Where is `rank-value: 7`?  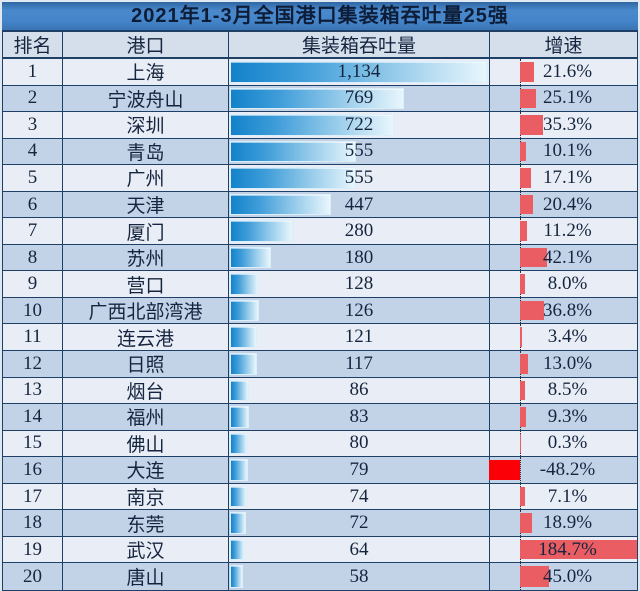
rank-value: 7 is located at coordinates (33, 231).